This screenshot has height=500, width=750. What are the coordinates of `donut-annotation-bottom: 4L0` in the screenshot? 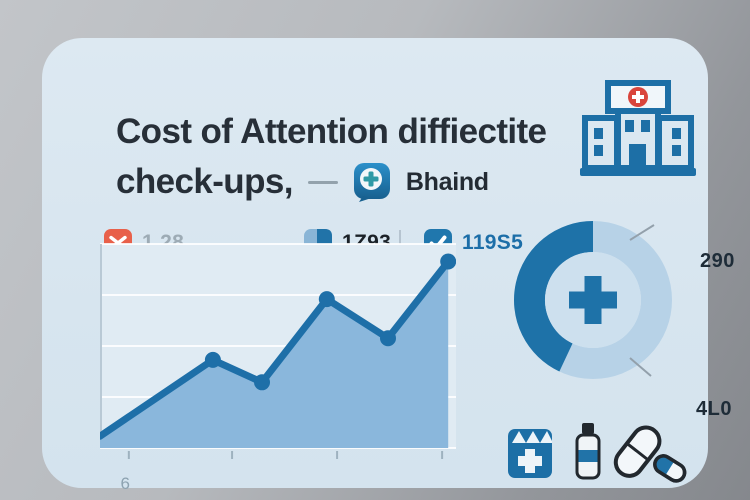 It's located at (714, 409).